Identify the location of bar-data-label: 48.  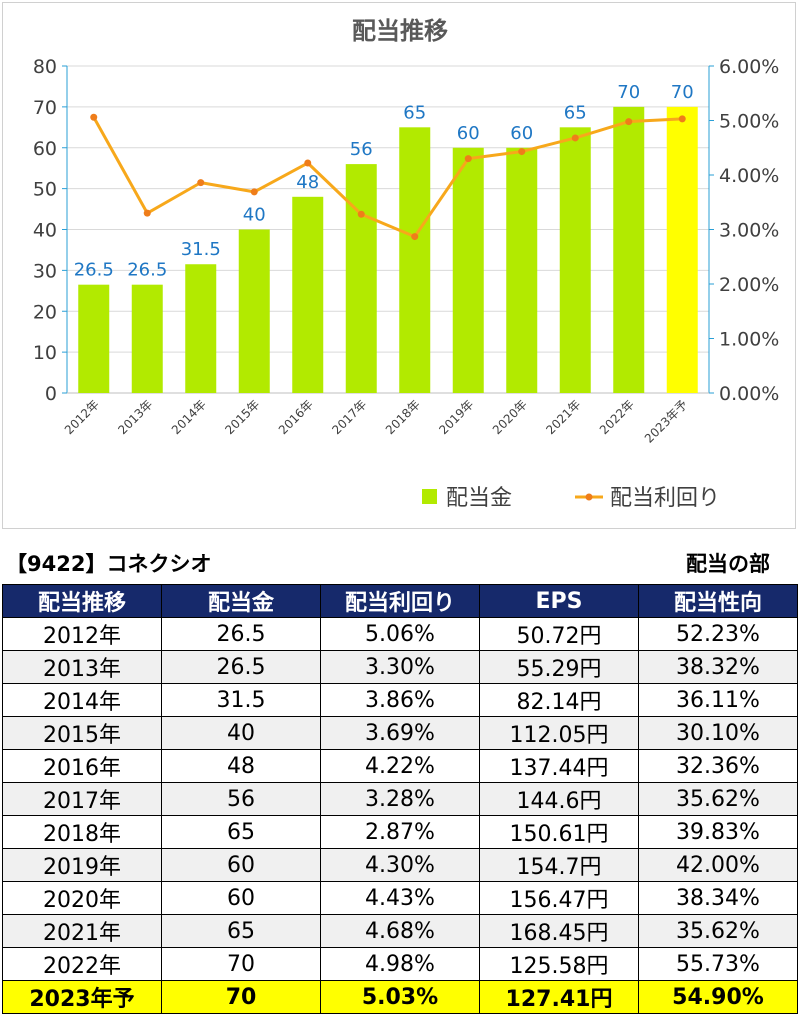
(307, 182).